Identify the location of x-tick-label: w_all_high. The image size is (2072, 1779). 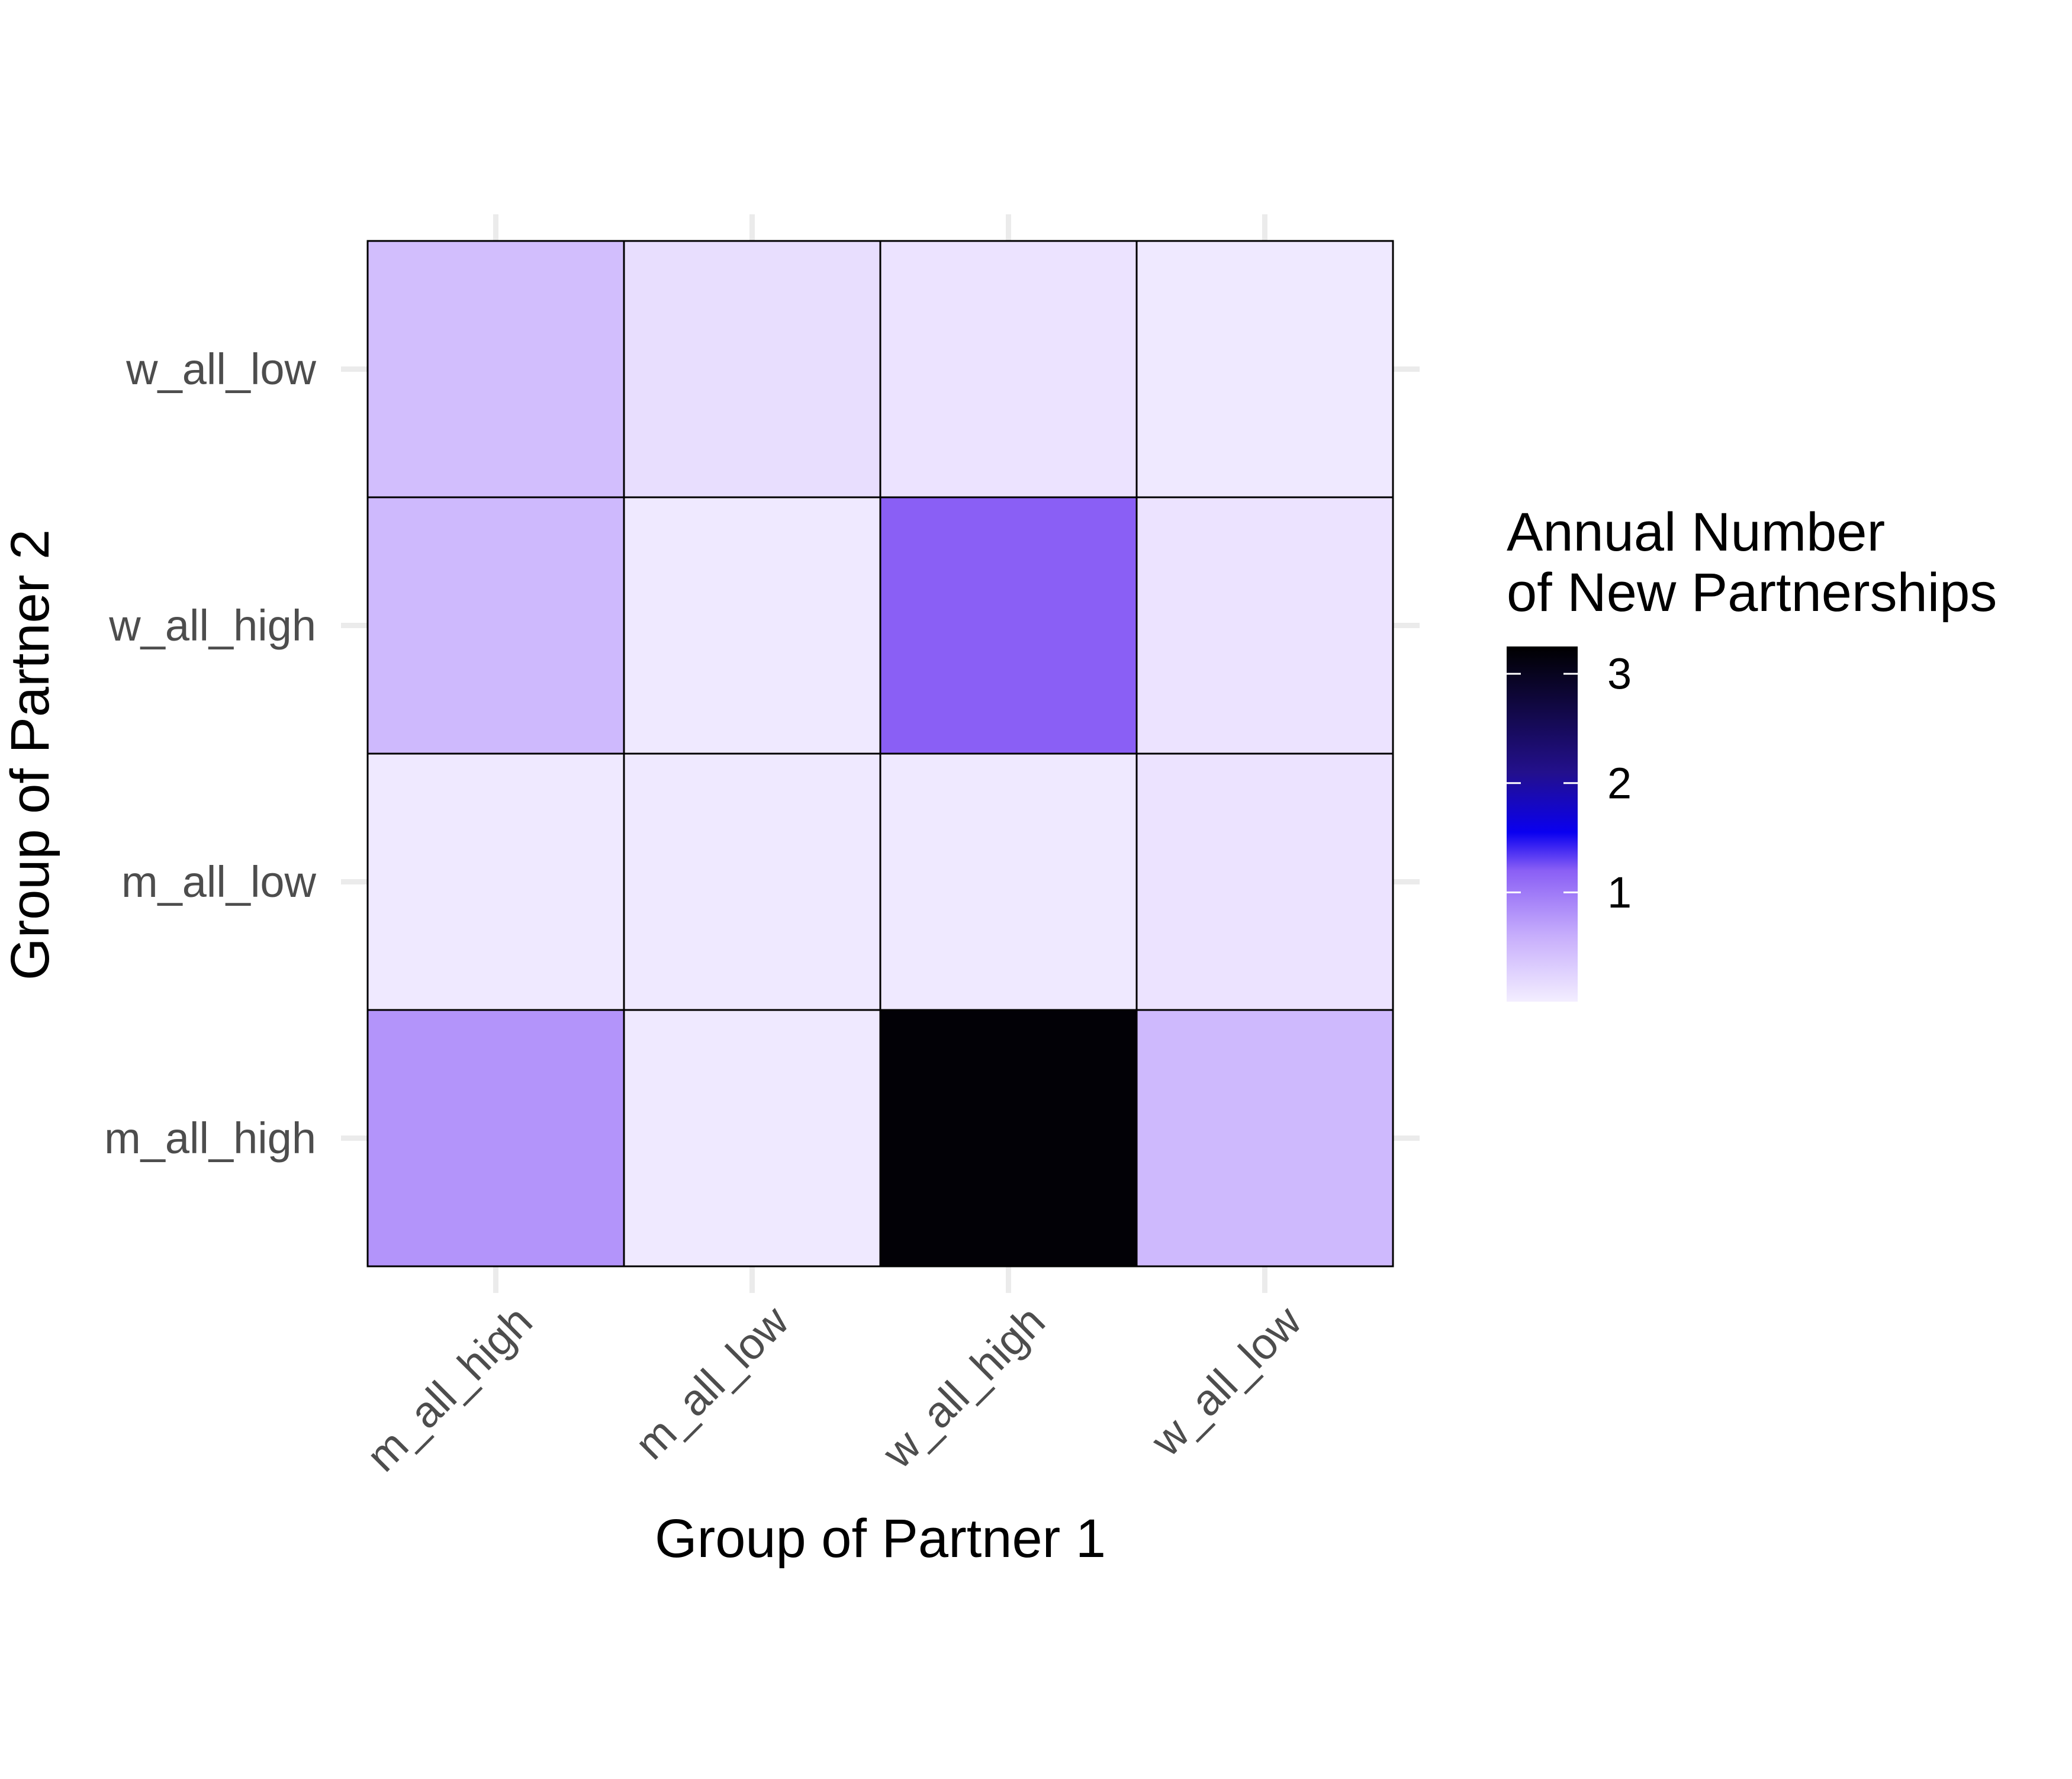
(963, 1387).